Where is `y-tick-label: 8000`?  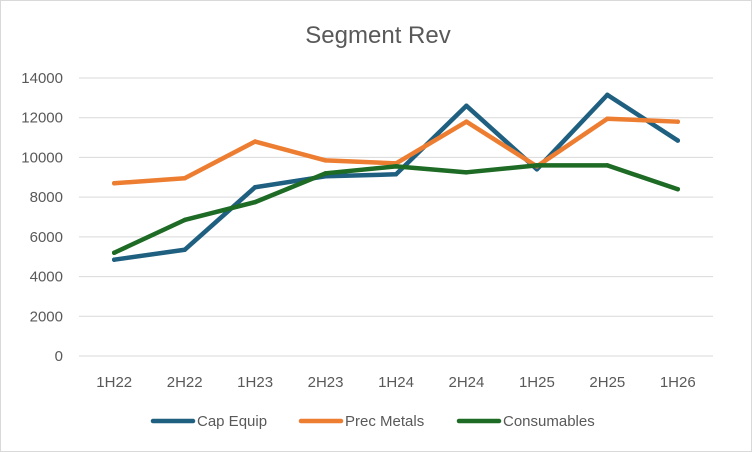 y-tick-label: 8000 is located at coordinates (46, 197).